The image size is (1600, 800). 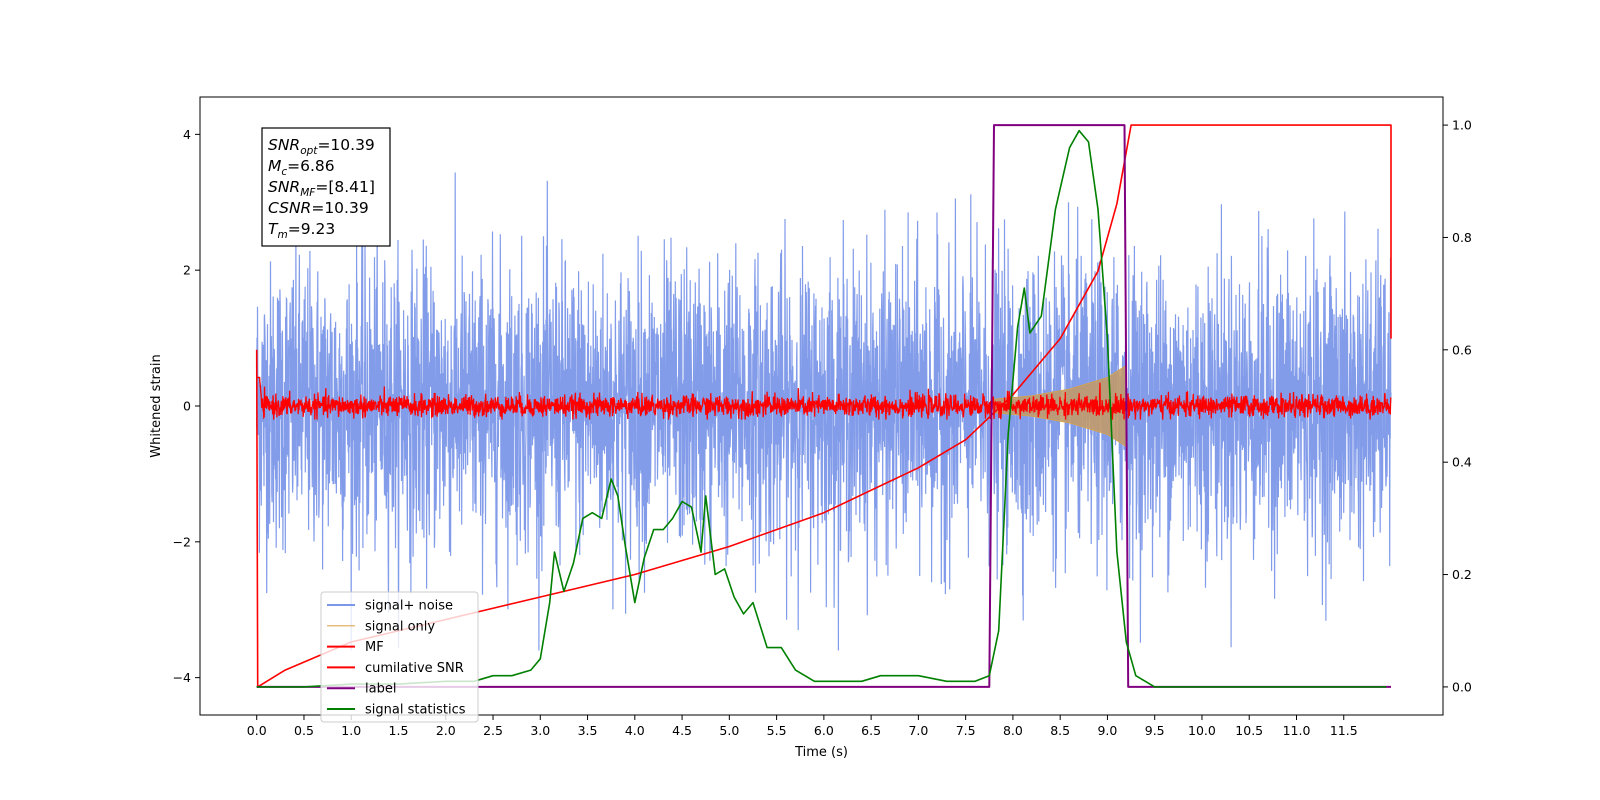 What do you see at coordinates (1155, 730) in the screenshot?
I see `x-tick-label: 9.5` at bounding box center [1155, 730].